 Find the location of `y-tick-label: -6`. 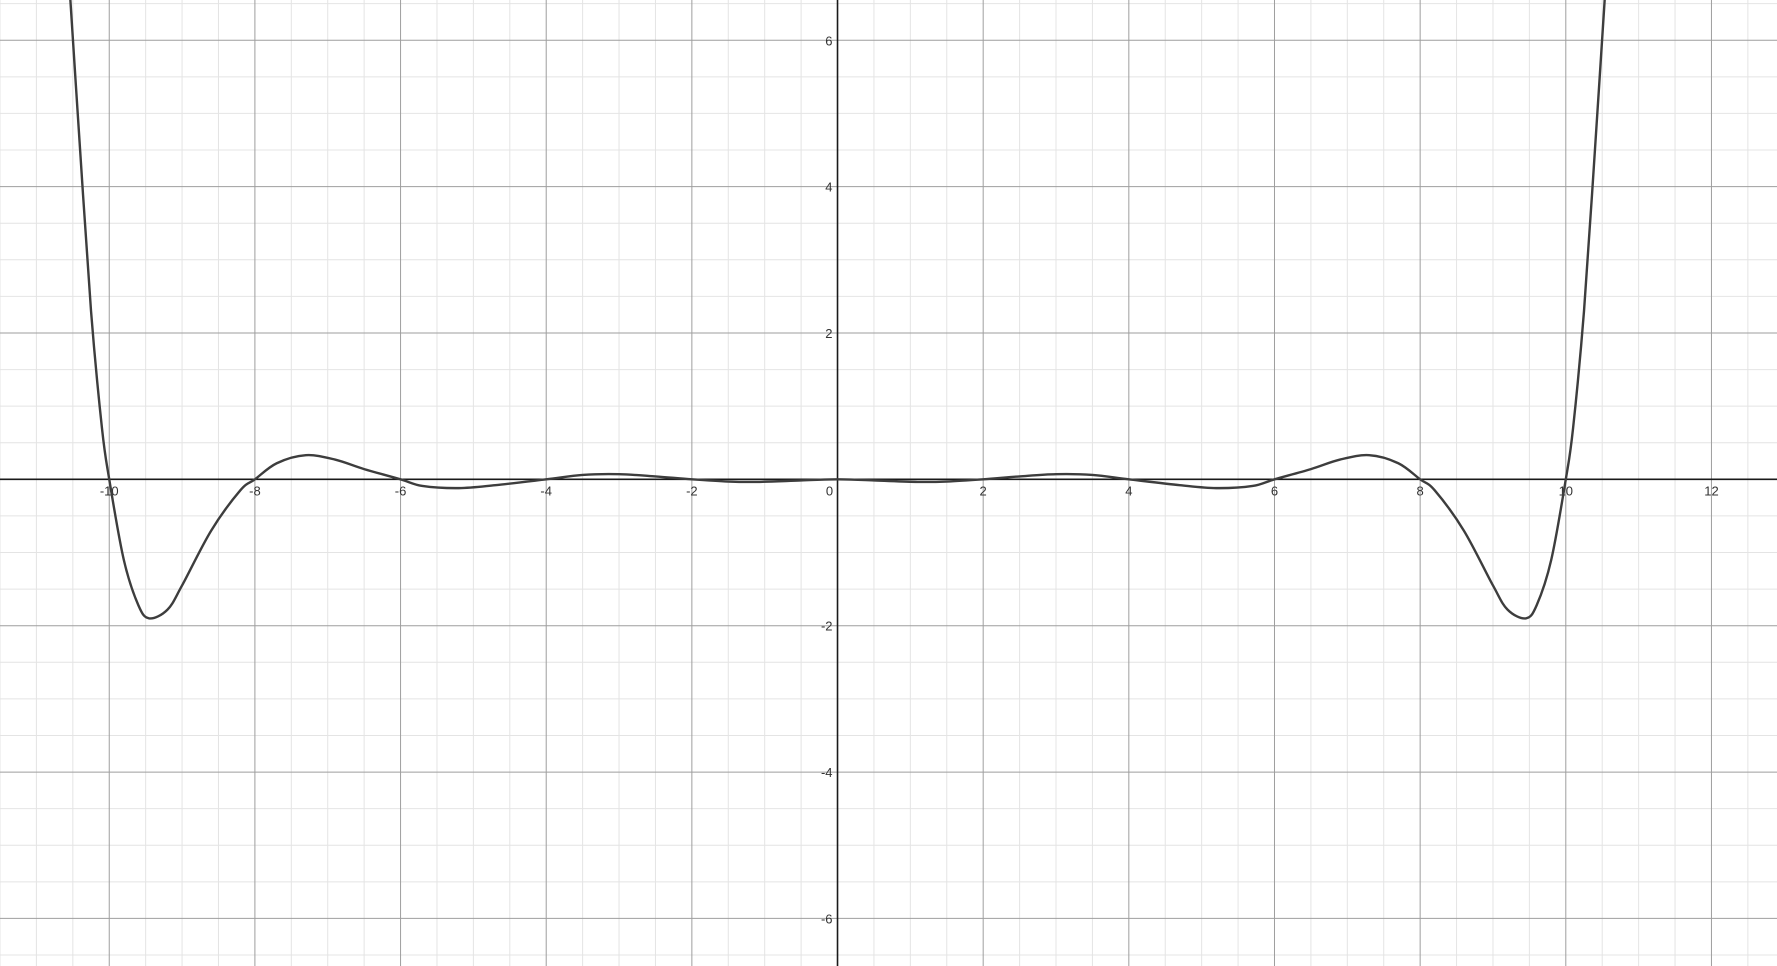

y-tick-label: -6 is located at coordinates (827, 918).